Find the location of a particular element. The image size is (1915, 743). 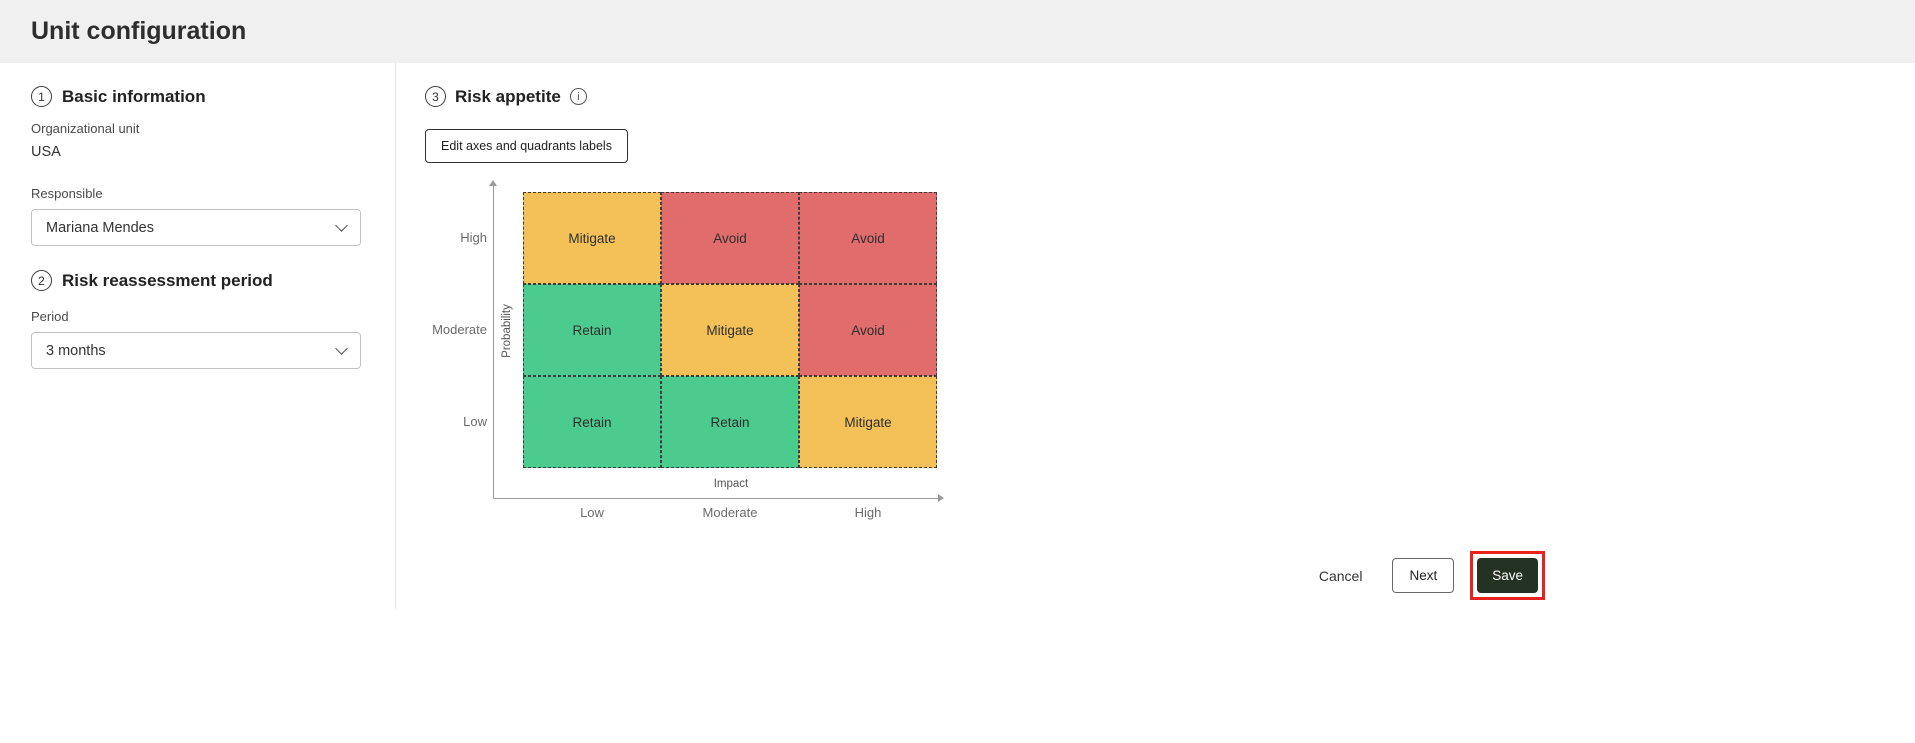

edit-axes-quadrants-button: Edit axes and quadrants labels is located at coordinates (526, 146).